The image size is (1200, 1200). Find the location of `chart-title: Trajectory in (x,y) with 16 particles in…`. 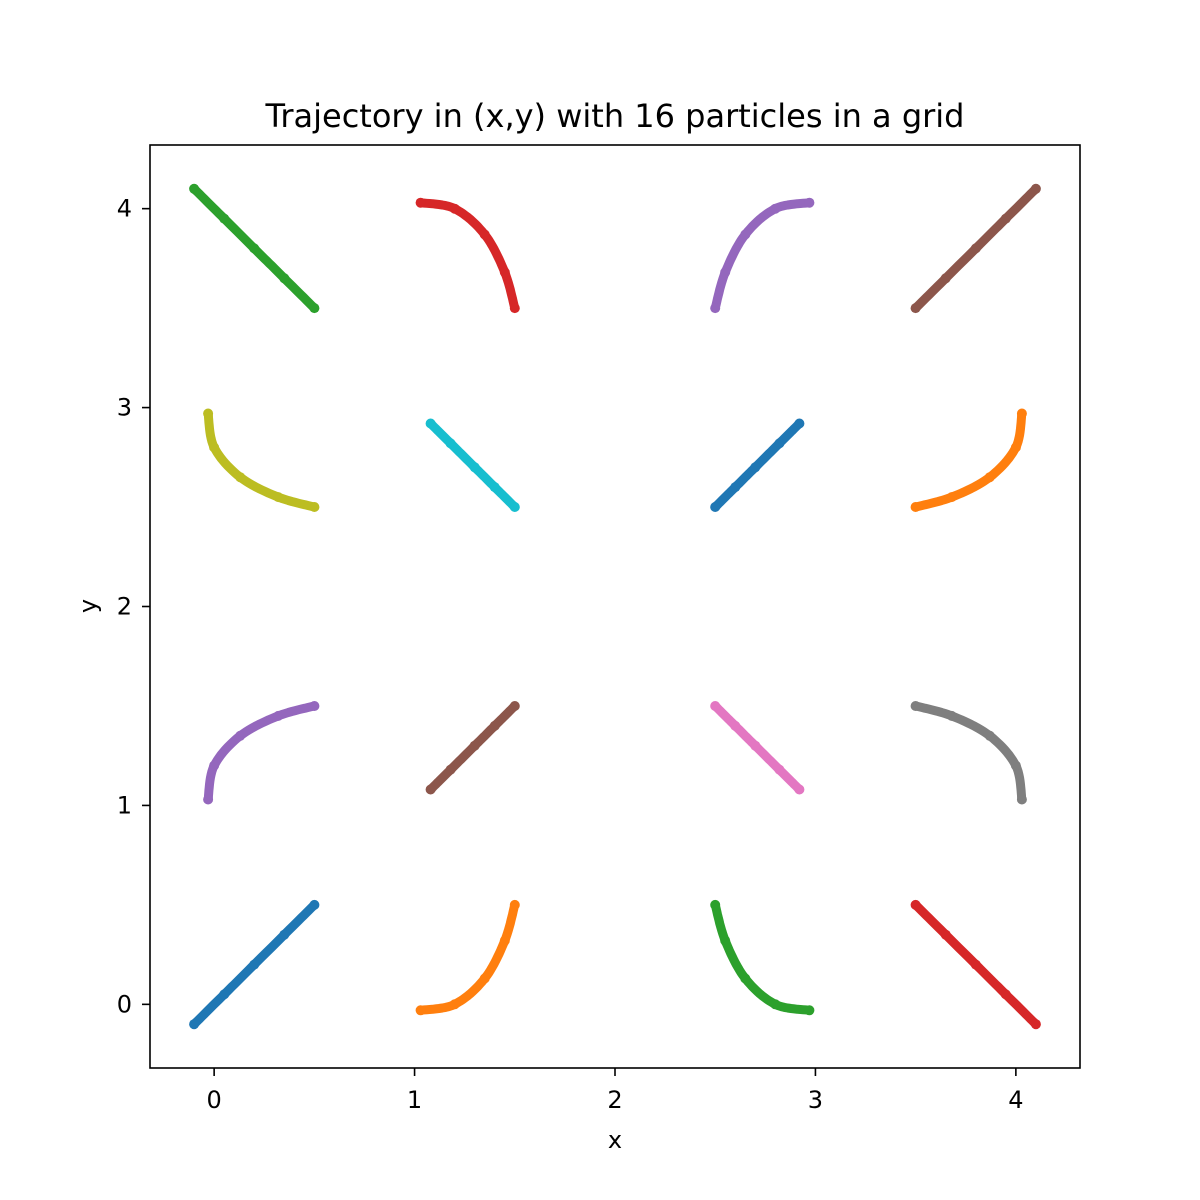

chart-title: Trajectory in (x,y) with 16 particles in… is located at coordinates (615, 116).